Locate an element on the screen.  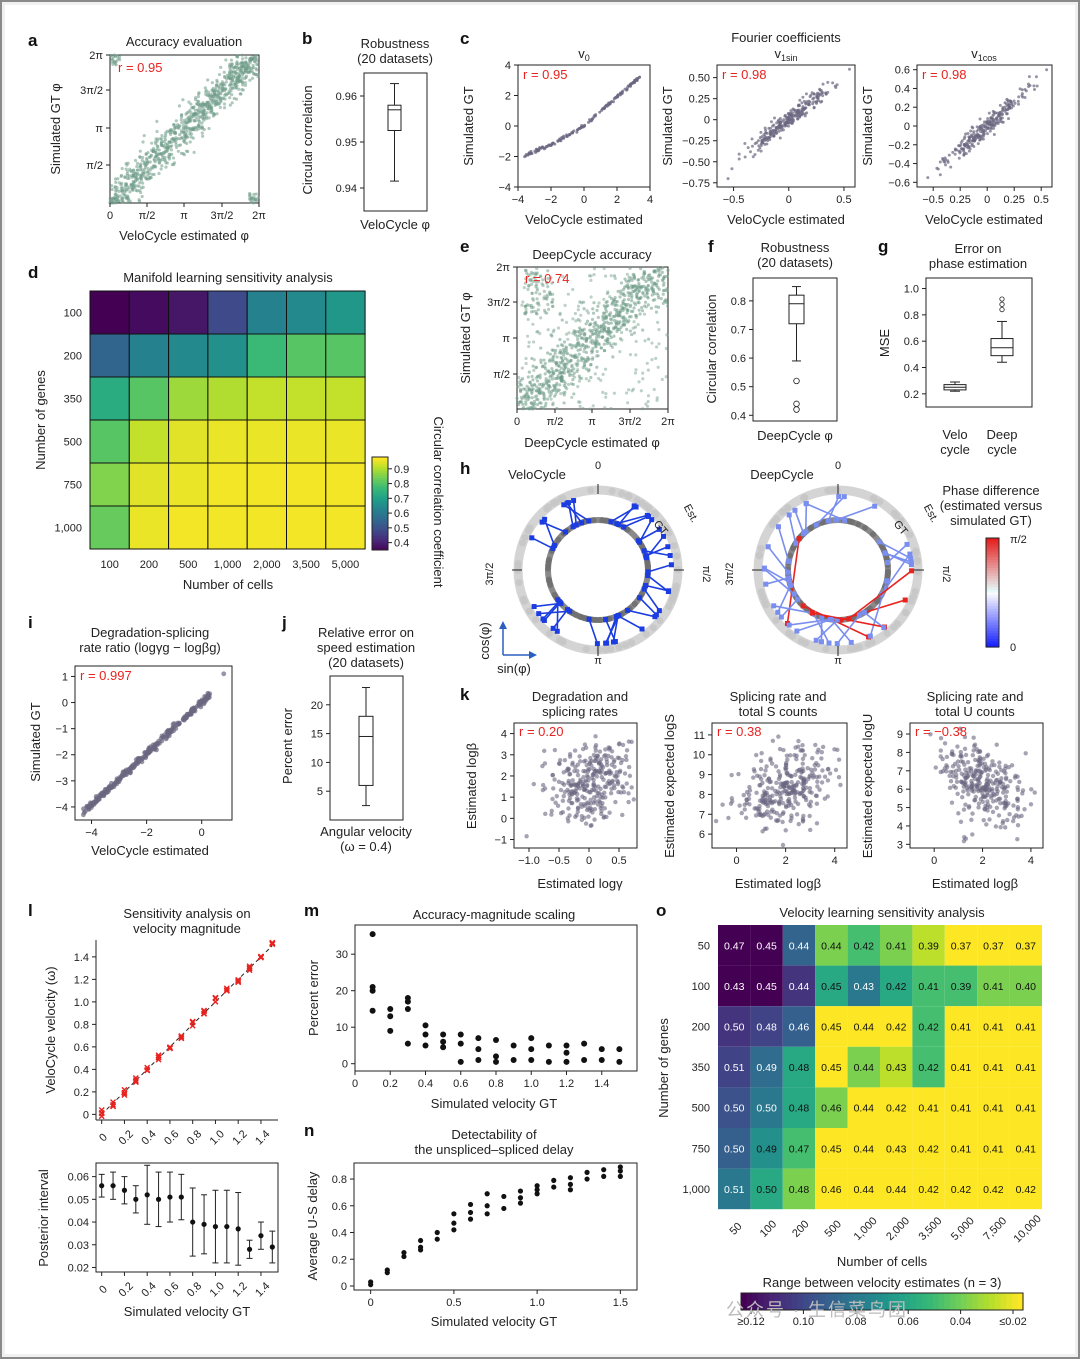
g-ylabel: MSE is located at coordinates (884, 343).